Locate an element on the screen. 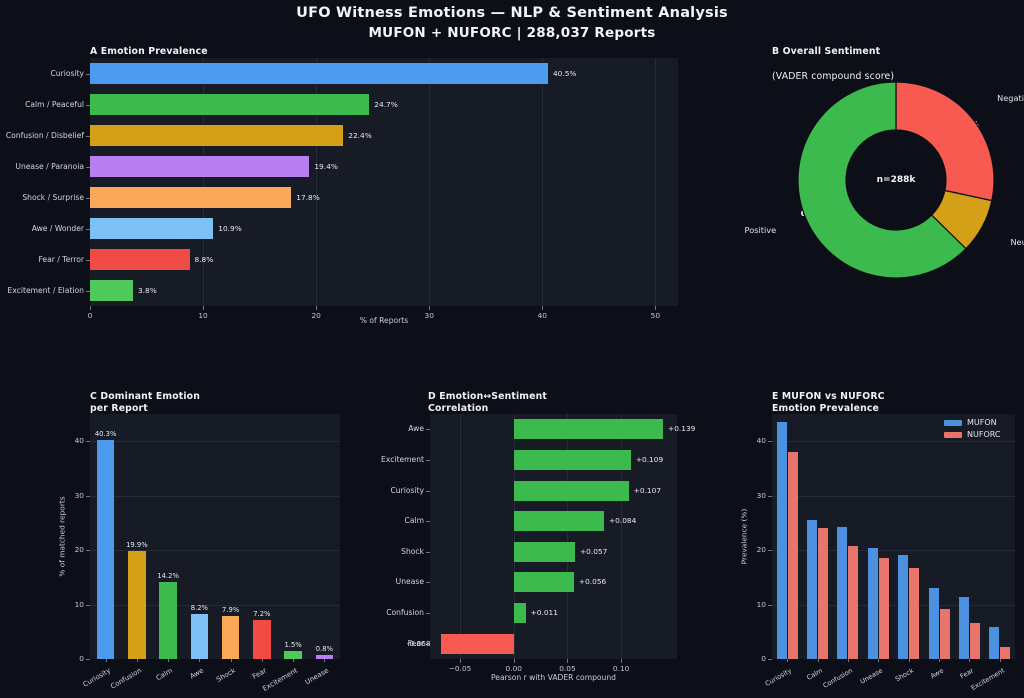 This screenshot has height=698, width=1024. panel-b-slice-label: Neutral is located at coordinates (1017, 241).